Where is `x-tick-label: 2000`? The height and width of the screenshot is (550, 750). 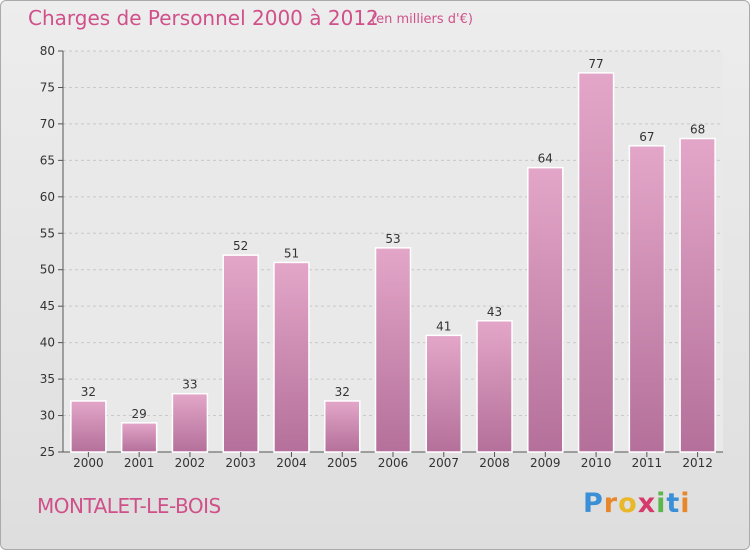
x-tick-label: 2000 is located at coordinates (88, 463).